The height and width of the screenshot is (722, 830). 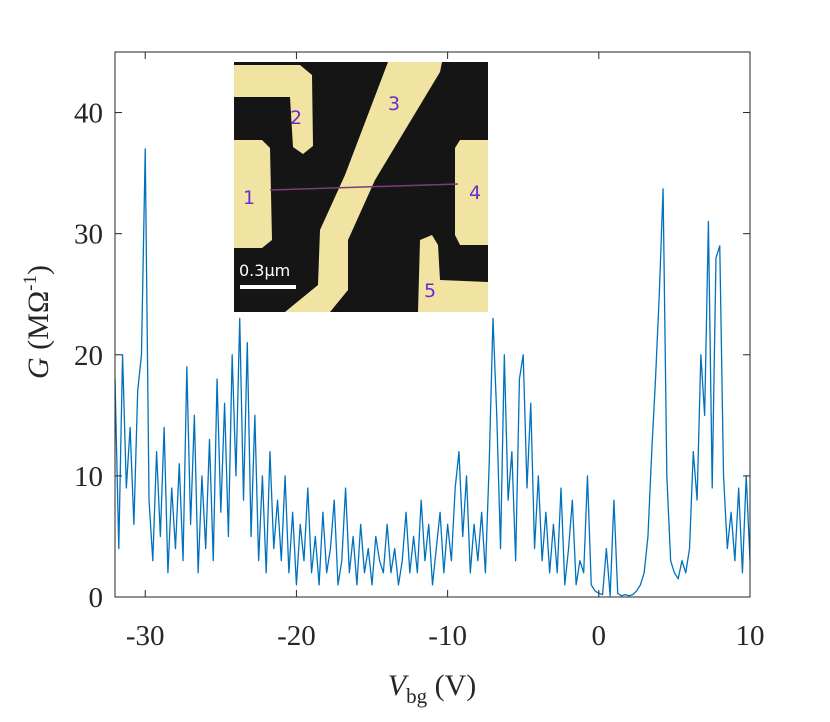 I want to click on y-label-close: ), so click(x=38, y=270).